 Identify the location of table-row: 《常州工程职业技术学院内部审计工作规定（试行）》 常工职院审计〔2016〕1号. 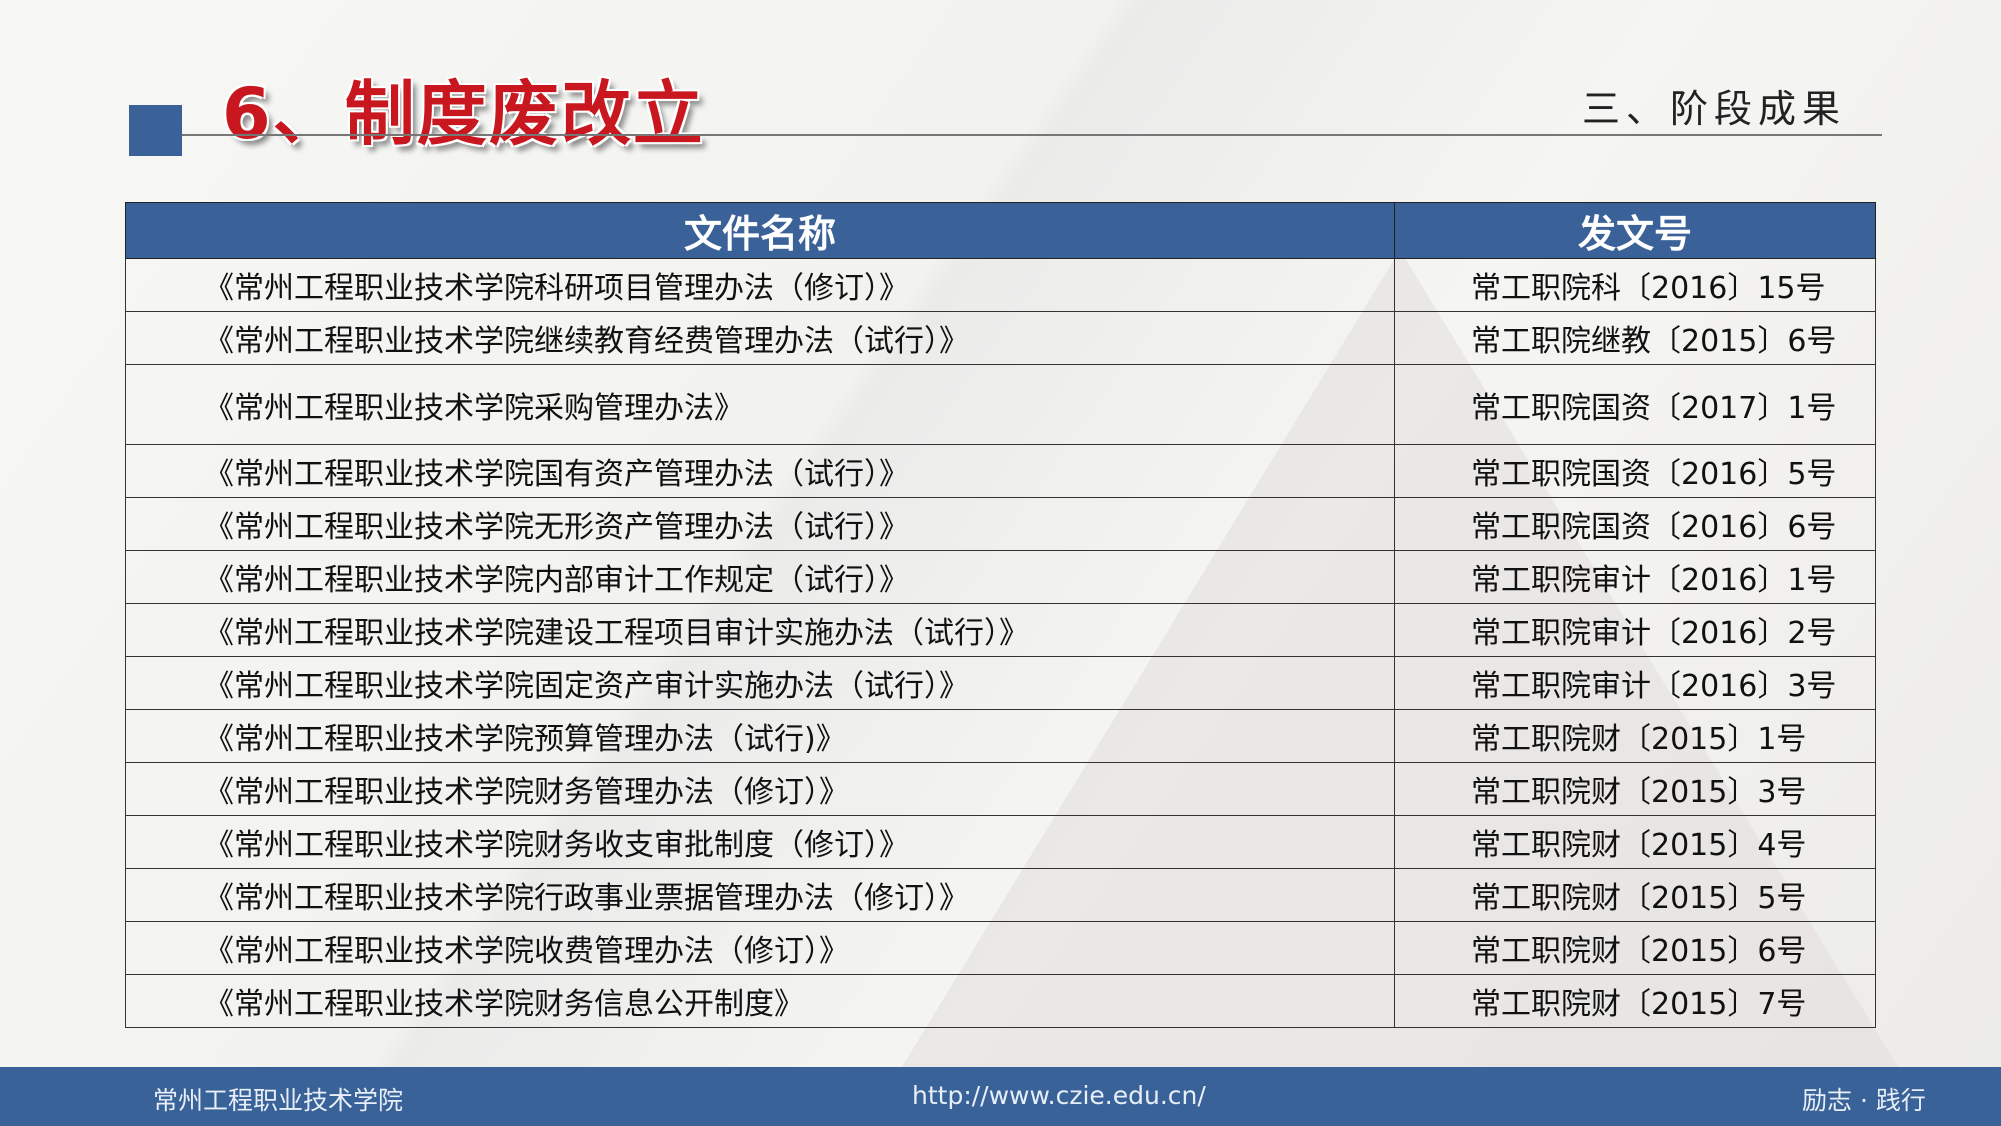
(1000, 577).